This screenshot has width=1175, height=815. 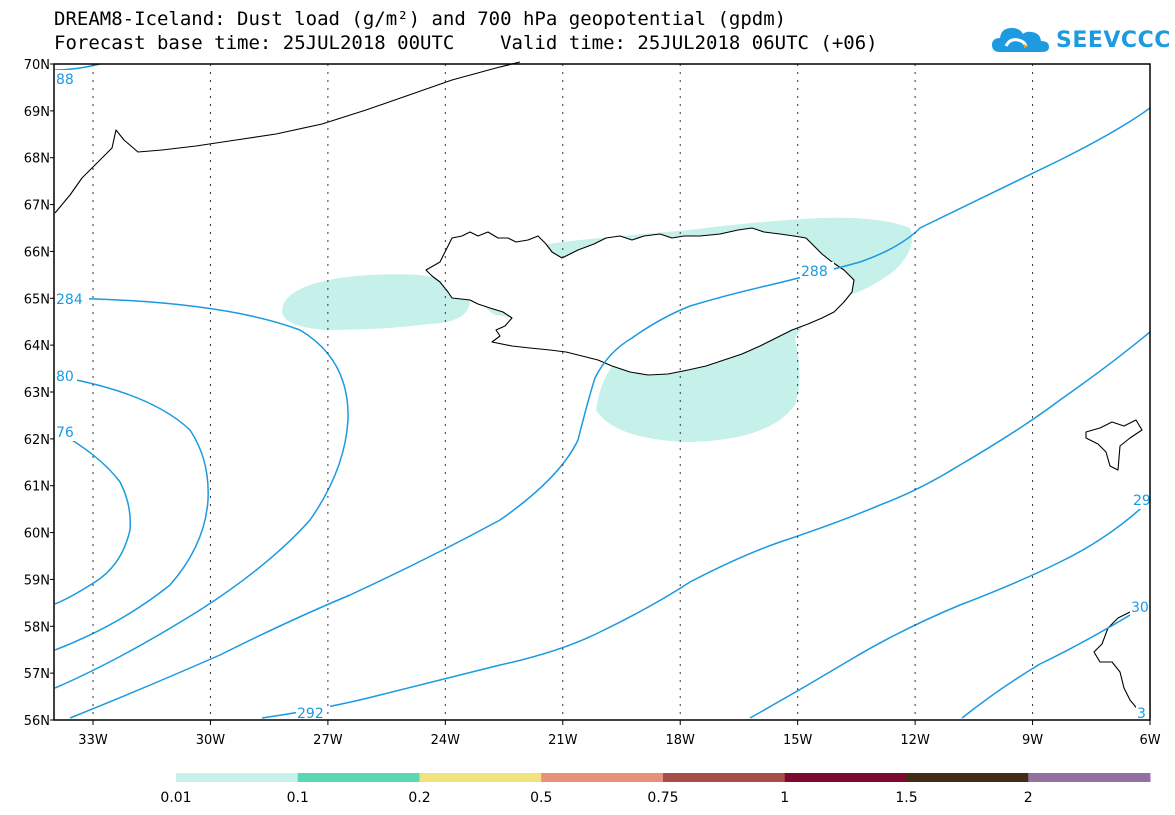 I want to click on longitude-label: 12W, so click(x=915, y=740).